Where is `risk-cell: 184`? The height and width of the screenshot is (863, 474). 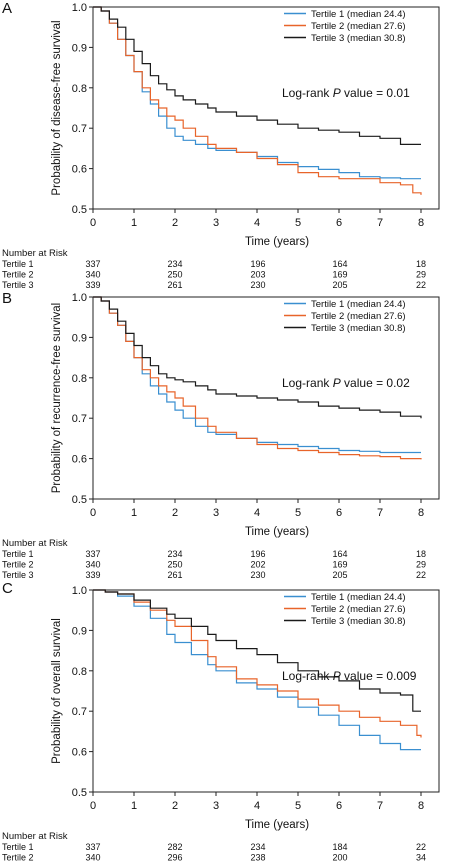
risk-cell: 184 is located at coordinates (339, 847).